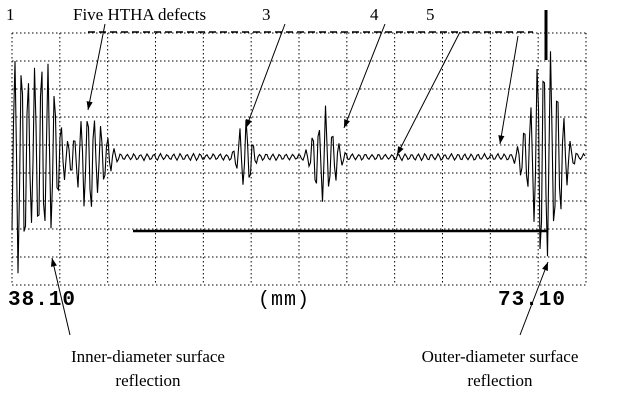 The height and width of the screenshot is (396, 623). I want to click on defect-marker-5: 5, so click(430, 14).